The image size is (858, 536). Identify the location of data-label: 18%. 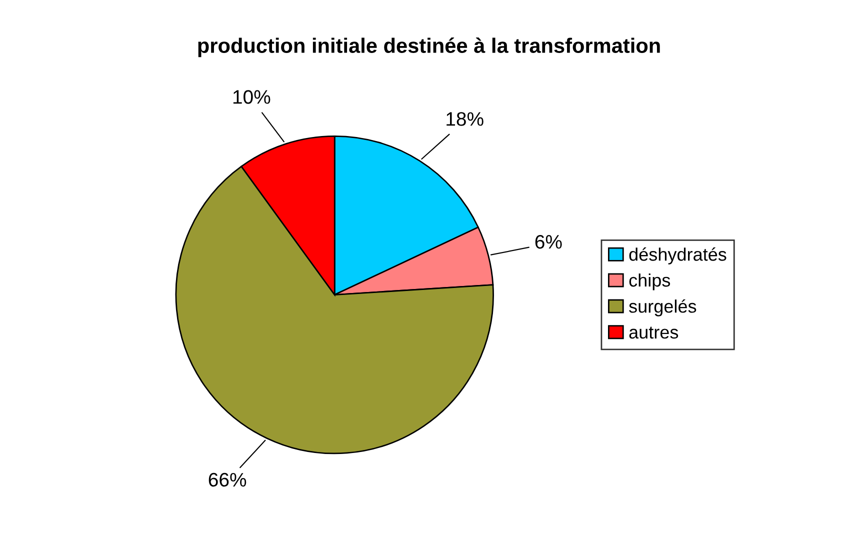
(465, 119).